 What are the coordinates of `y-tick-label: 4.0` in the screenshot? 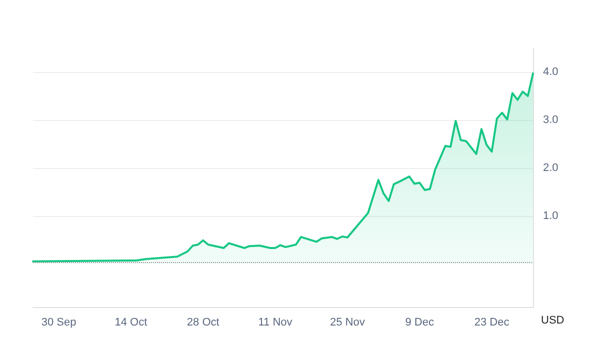 It's located at (550, 72).